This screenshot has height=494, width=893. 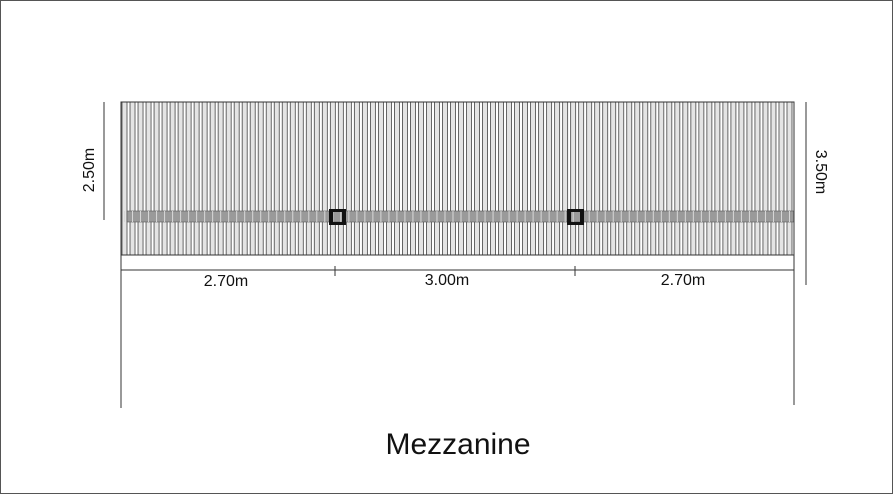 What do you see at coordinates (683, 280) in the screenshot?
I see `dimension-label: 2.70m` at bounding box center [683, 280].